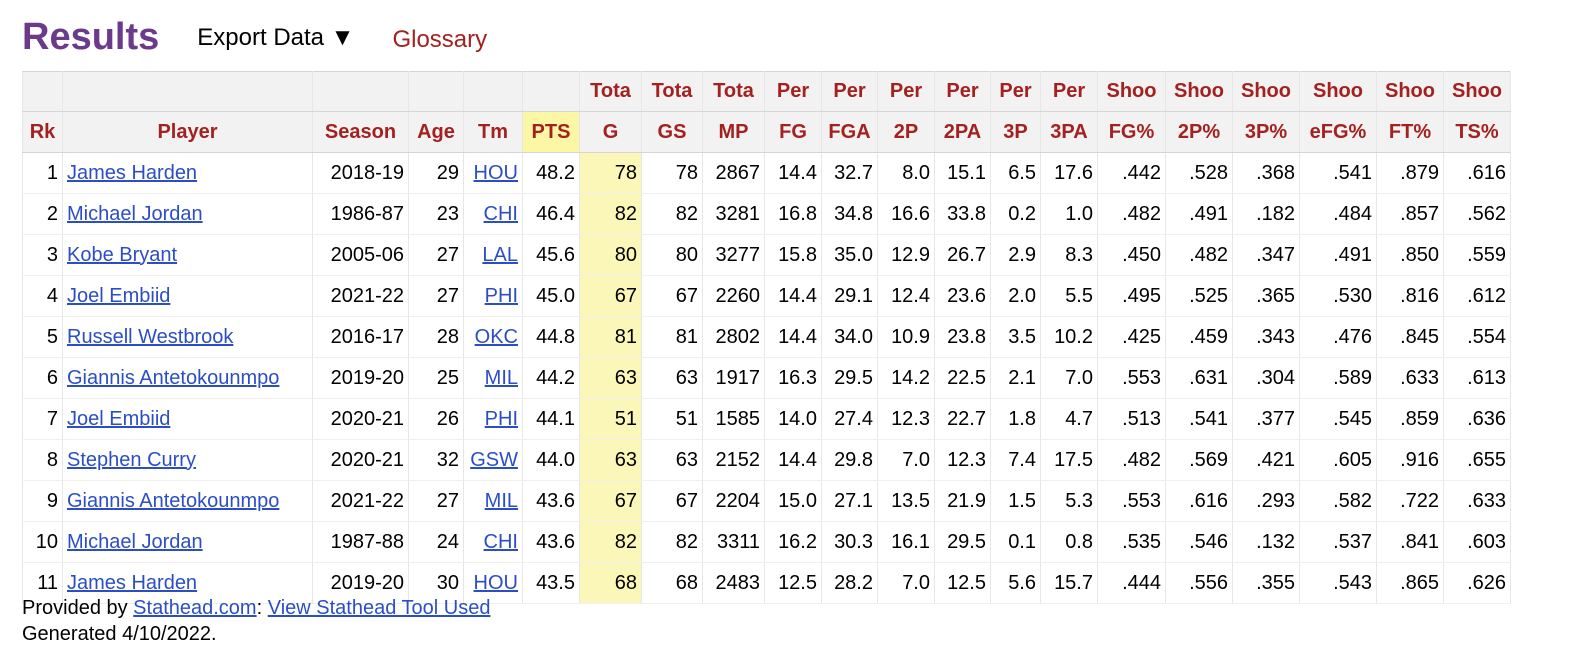 This screenshot has width=1586, height=672. What do you see at coordinates (672, 337) in the screenshot?
I see `cell-gs: 81` at bounding box center [672, 337].